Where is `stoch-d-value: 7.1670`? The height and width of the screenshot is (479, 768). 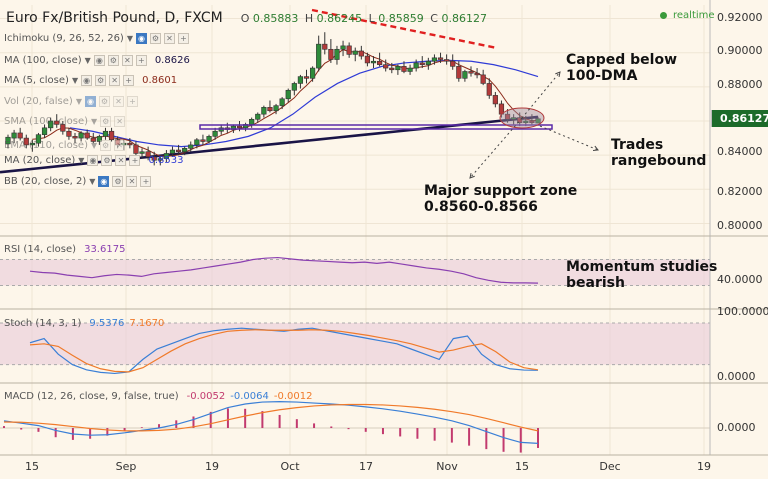 stoch-d-value: 7.1670 is located at coordinates (147, 323).